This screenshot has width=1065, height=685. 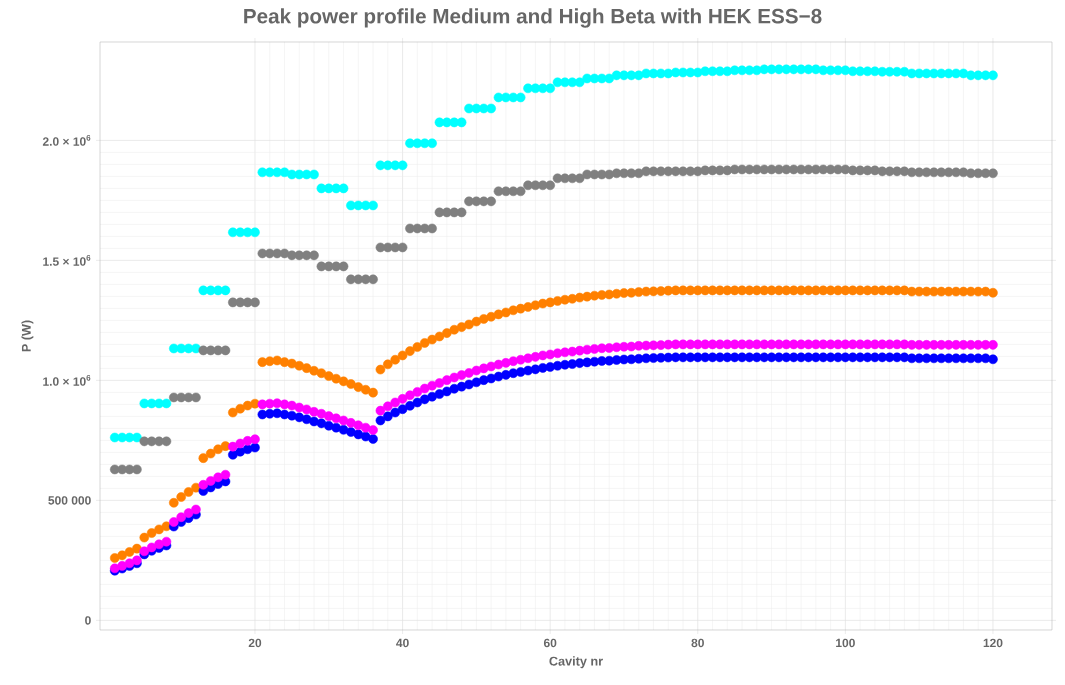 What do you see at coordinates (993, 643) in the screenshot?
I see `x-tick-label: 120` at bounding box center [993, 643].